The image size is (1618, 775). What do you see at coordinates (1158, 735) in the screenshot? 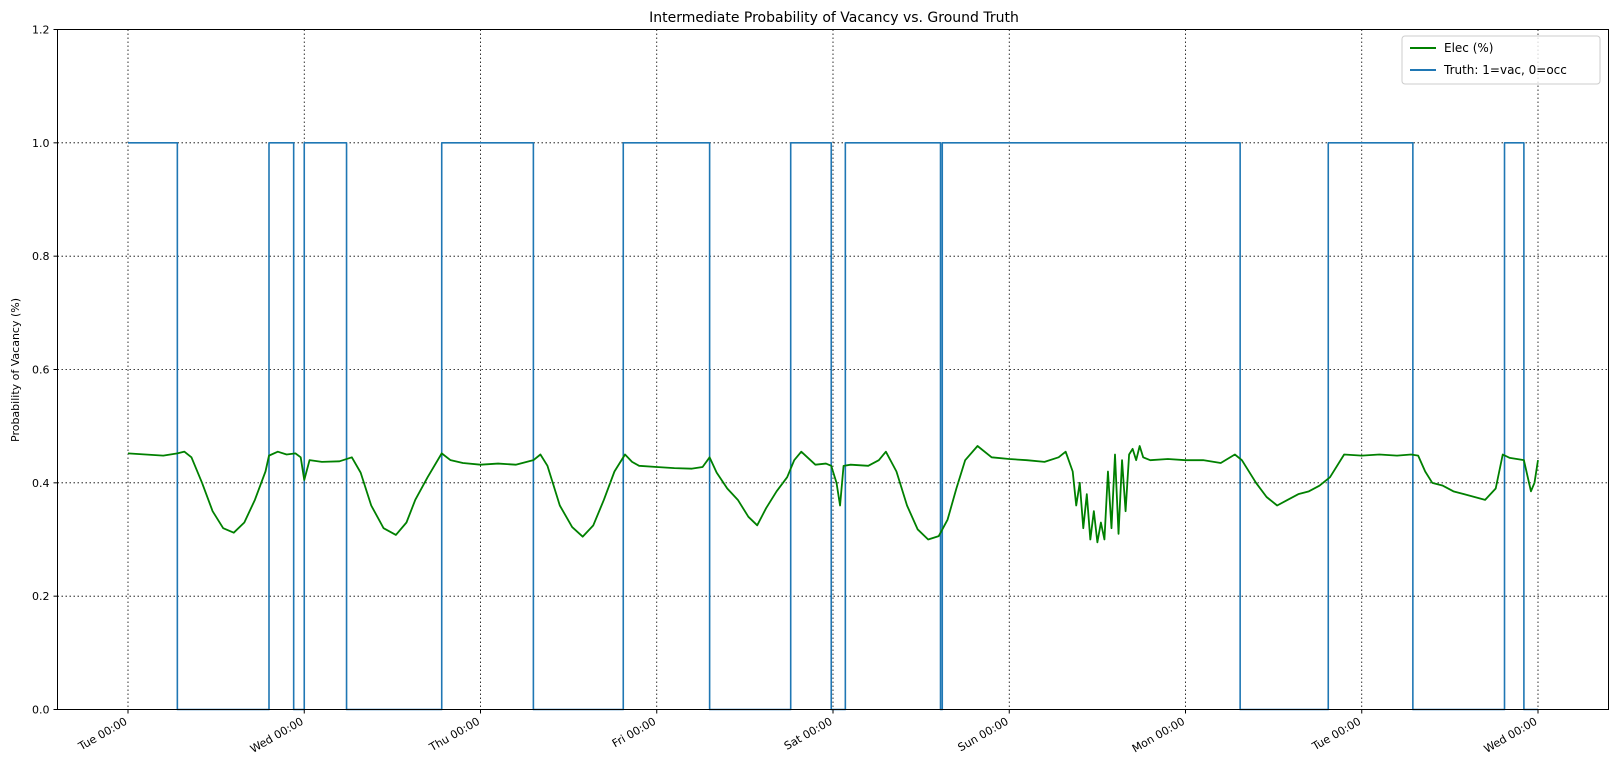
I see `x-tick-label: Mon 00:00` at bounding box center [1158, 735].